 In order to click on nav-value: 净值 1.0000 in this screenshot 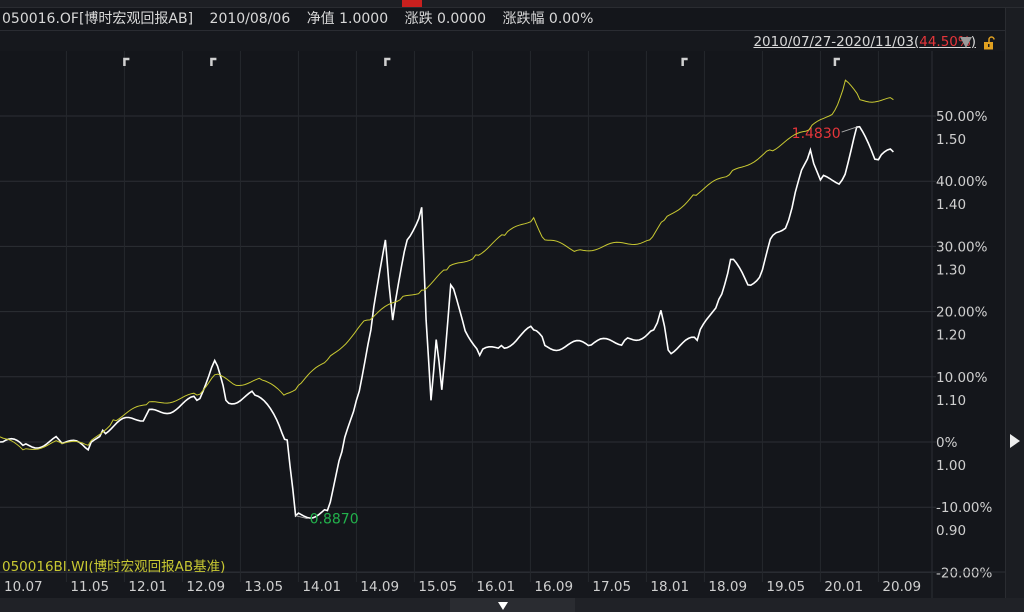, I will do `click(347, 19)`.